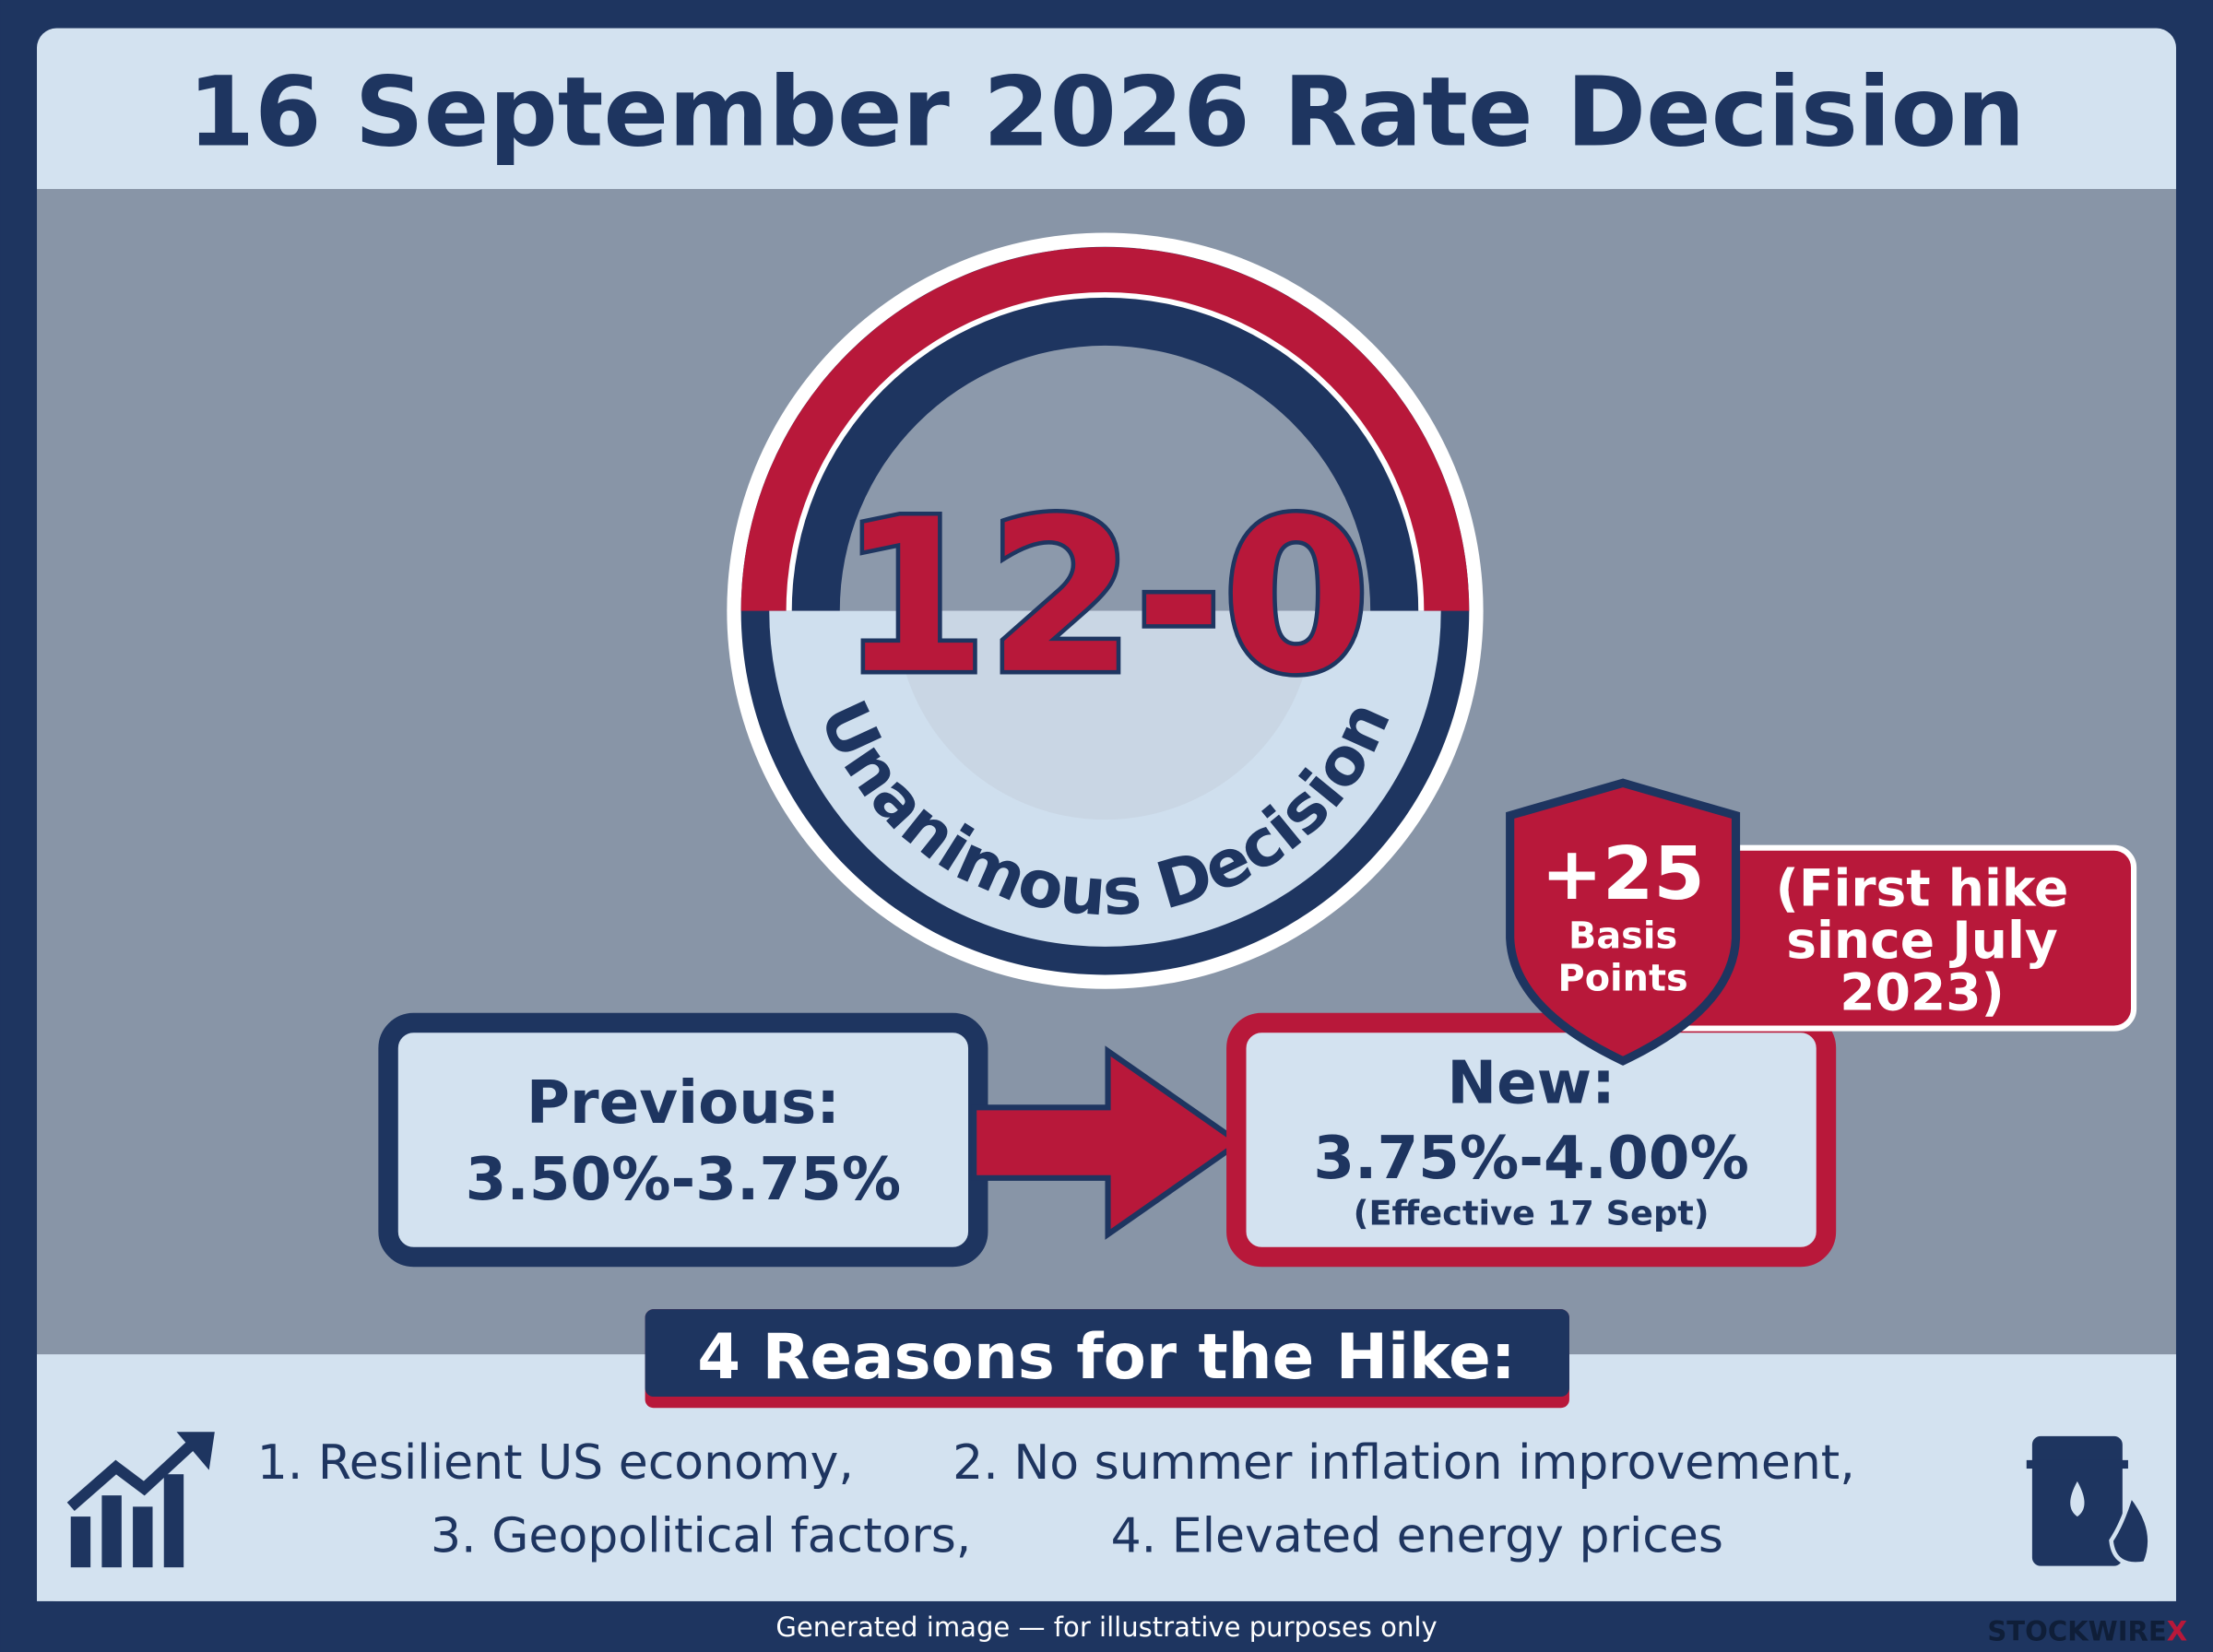 This screenshot has width=2213, height=1652. Describe the element at coordinates (555, 1463) in the screenshot. I see `reason: 1. Resilient US economy,` at that location.